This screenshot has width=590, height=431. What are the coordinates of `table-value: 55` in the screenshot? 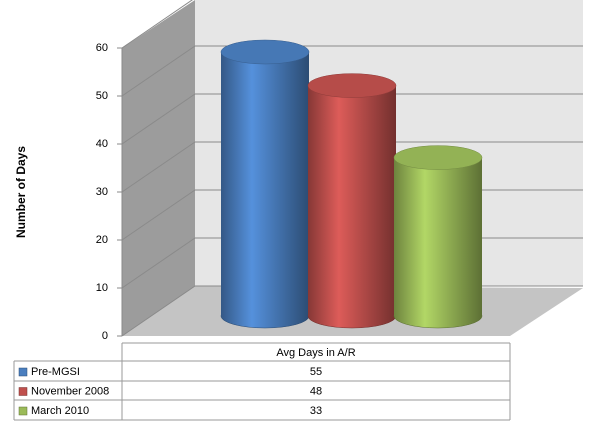 It's located at (316, 372).